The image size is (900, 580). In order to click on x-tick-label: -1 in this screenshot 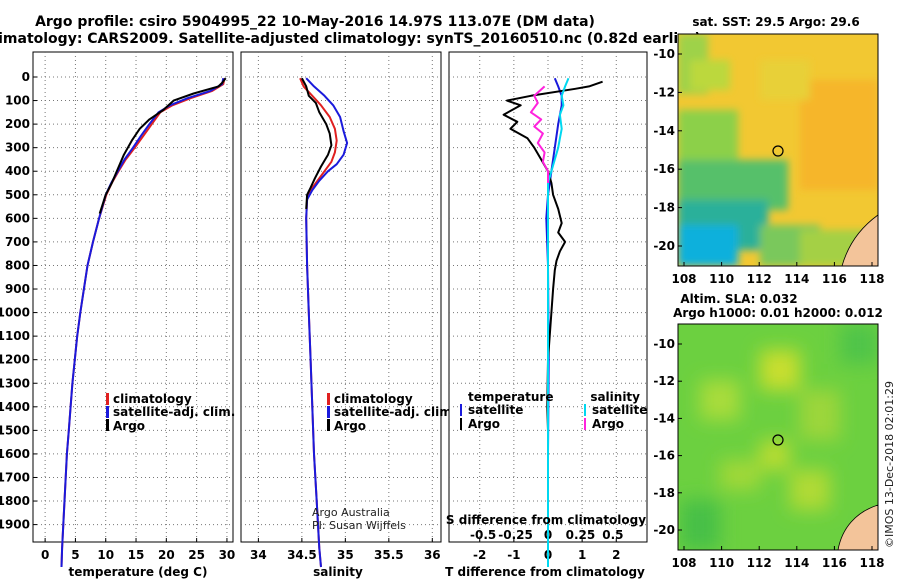, I will do `click(513, 555)`.